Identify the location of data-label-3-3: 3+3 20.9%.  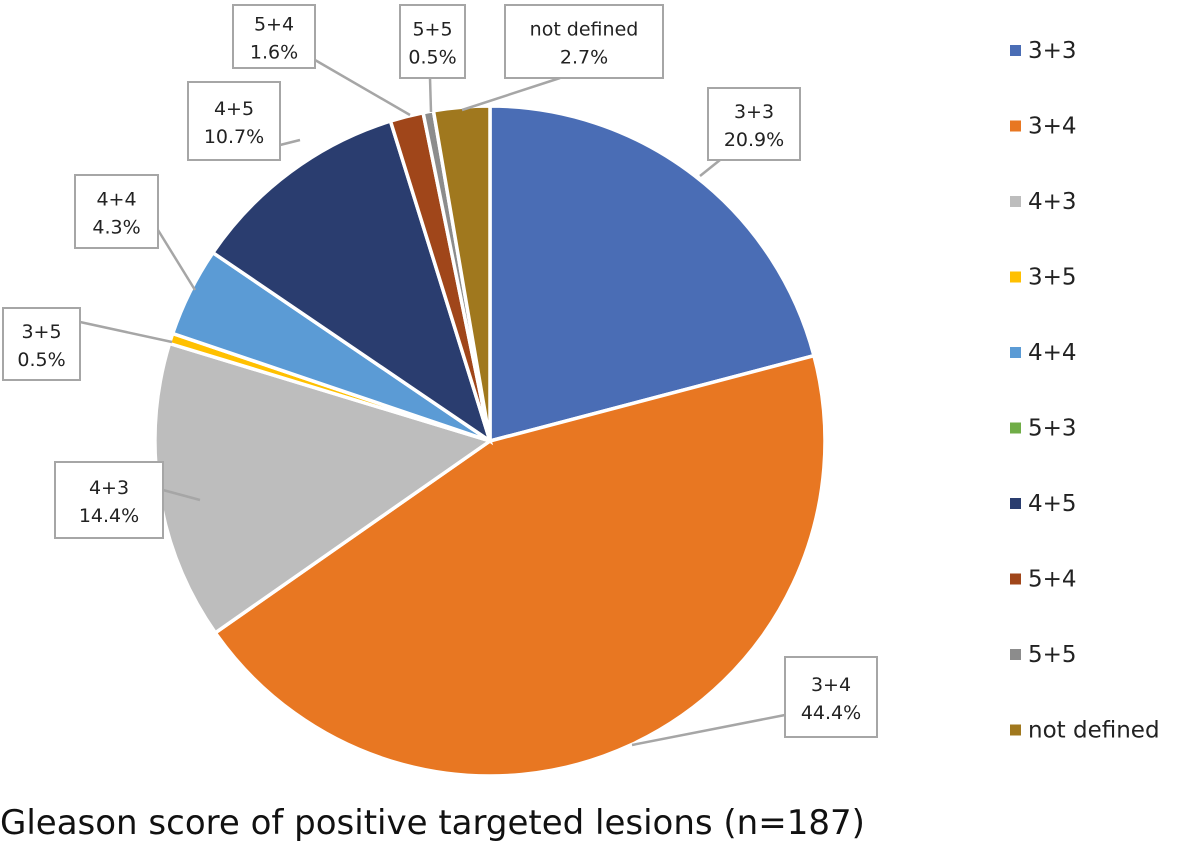
(750, 132).